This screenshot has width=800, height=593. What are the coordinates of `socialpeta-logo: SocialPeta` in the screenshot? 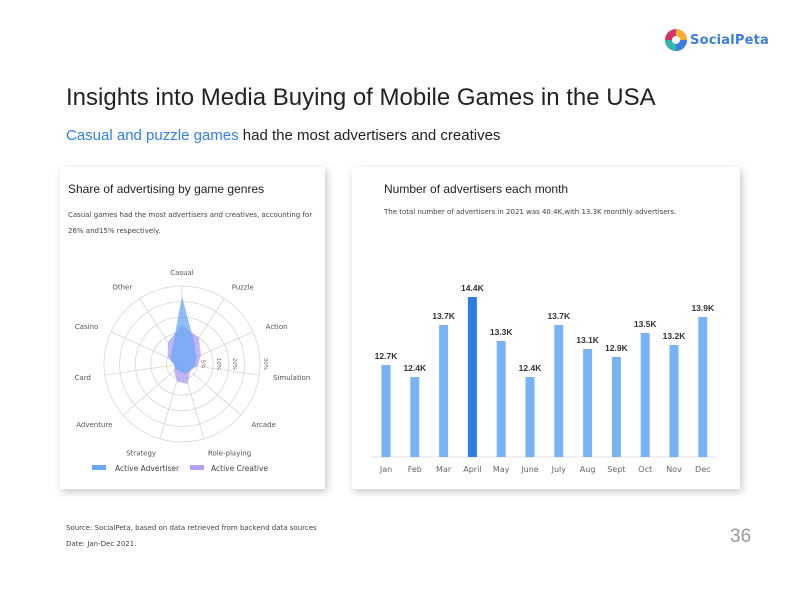 It's located at (716, 40).